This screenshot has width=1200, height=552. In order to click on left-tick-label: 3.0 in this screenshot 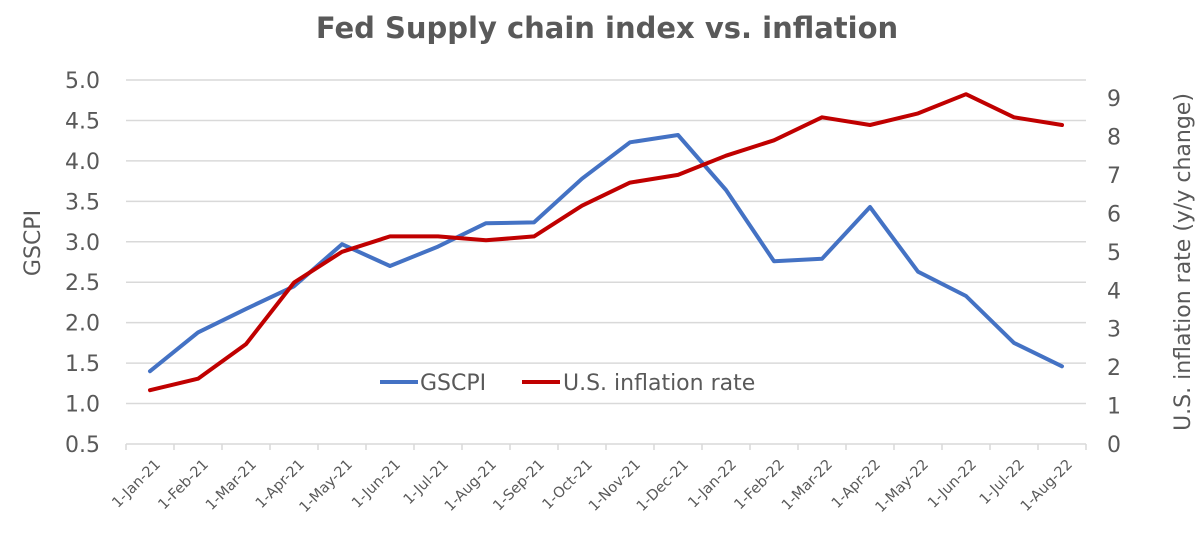, I will do `click(82, 243)`.